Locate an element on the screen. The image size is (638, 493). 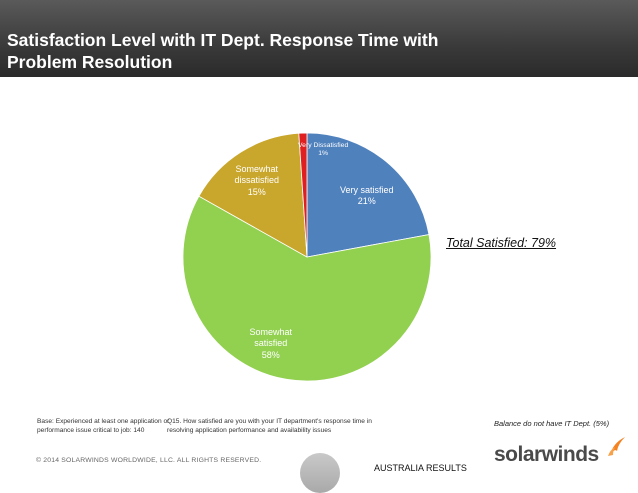
total-satisfied-annotation: Total Satisfied: 79% is located at coordinates (501, 243).